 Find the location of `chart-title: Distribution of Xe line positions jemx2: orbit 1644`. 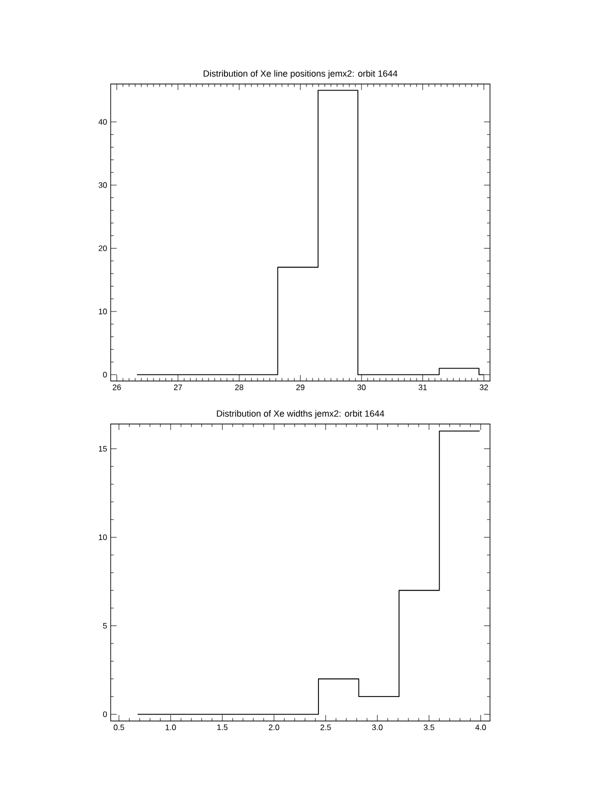

chart-title: Distribution of Xe line positions jemx2: orbit 1644 is located at coordinates (301, 74).